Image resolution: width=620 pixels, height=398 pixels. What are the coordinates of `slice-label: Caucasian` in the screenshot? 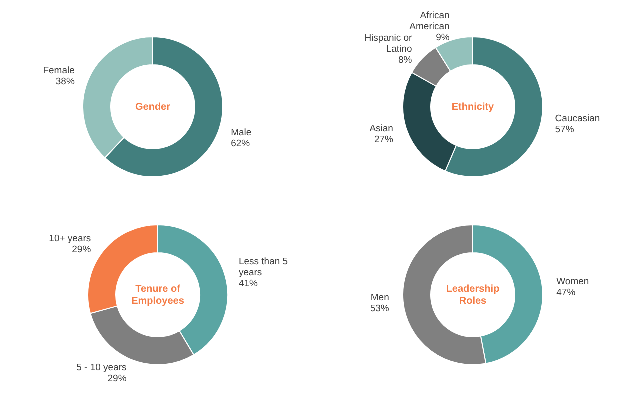 It's located at (577, 118).